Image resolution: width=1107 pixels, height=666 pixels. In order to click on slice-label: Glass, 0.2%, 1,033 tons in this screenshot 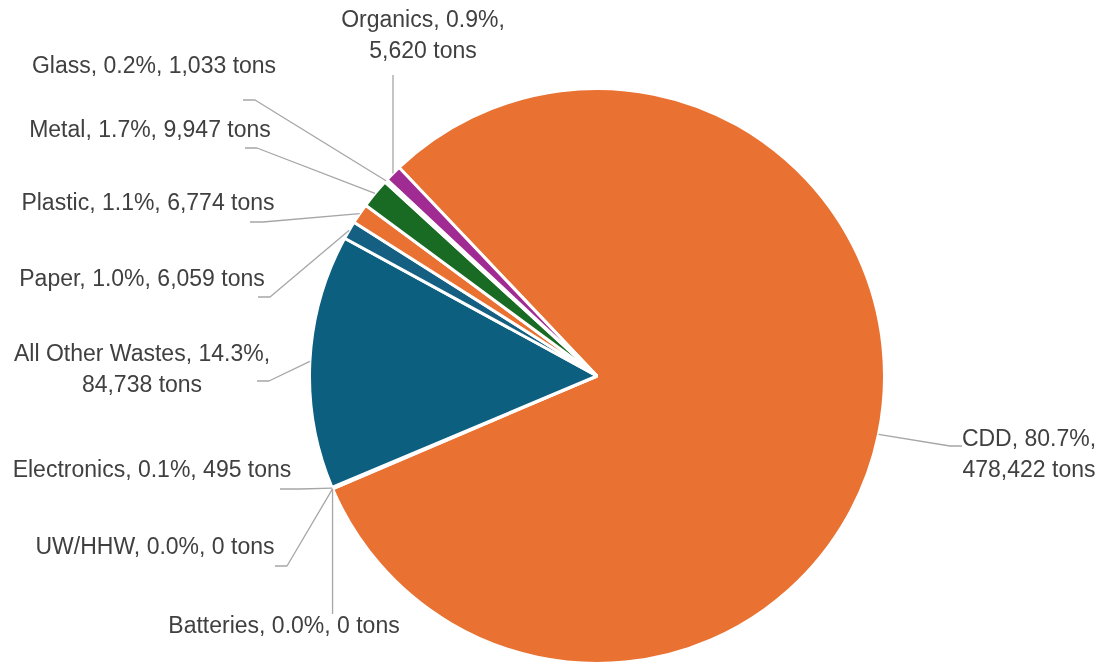, I will do `click(154, 65)`.